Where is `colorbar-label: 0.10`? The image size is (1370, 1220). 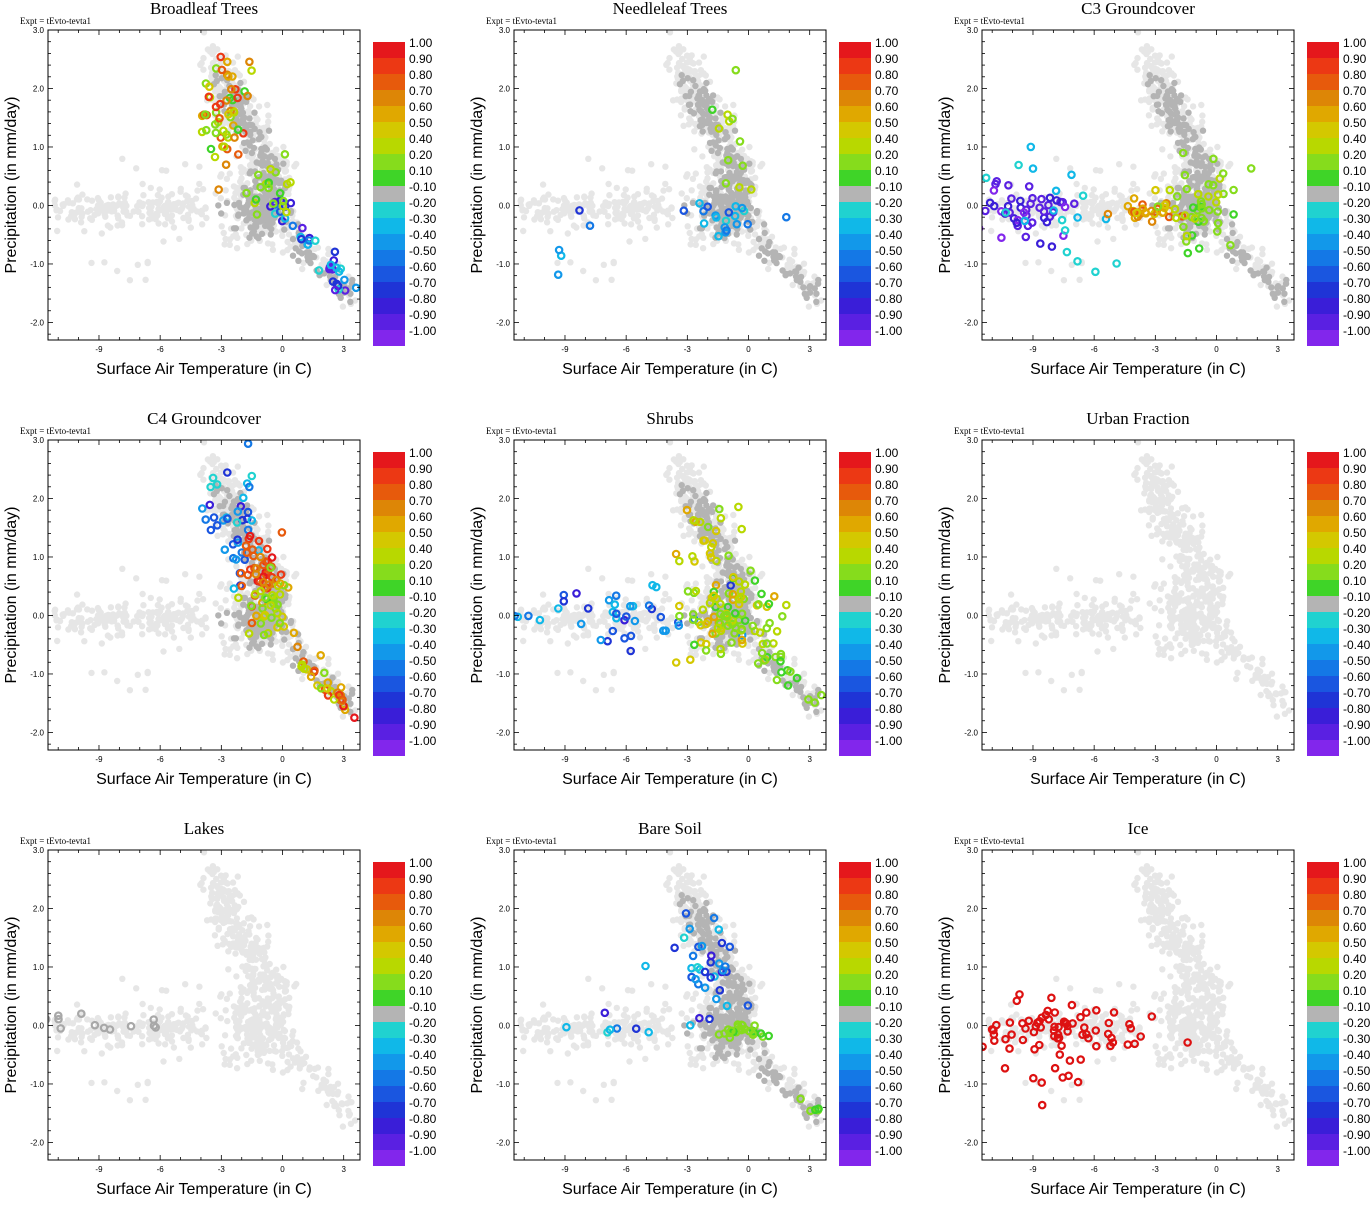 colorbar-label: 0.10 is located at coordinates (887, 171).